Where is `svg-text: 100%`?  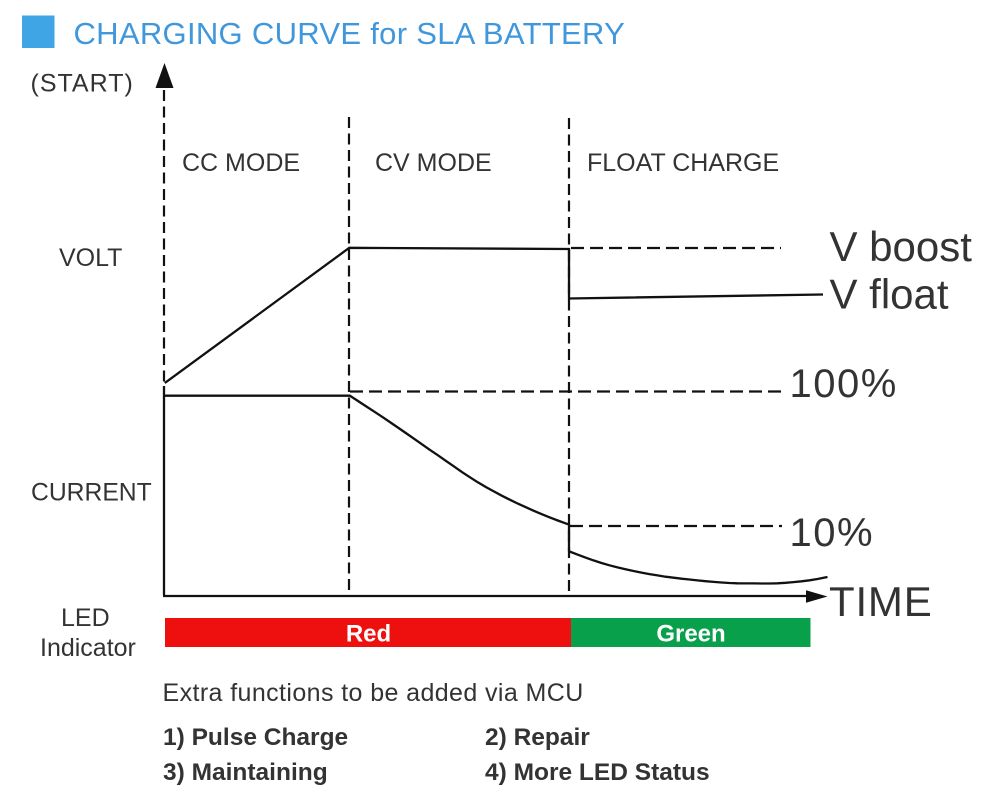
svg-text: 100% is located at coordinates (844, 384).